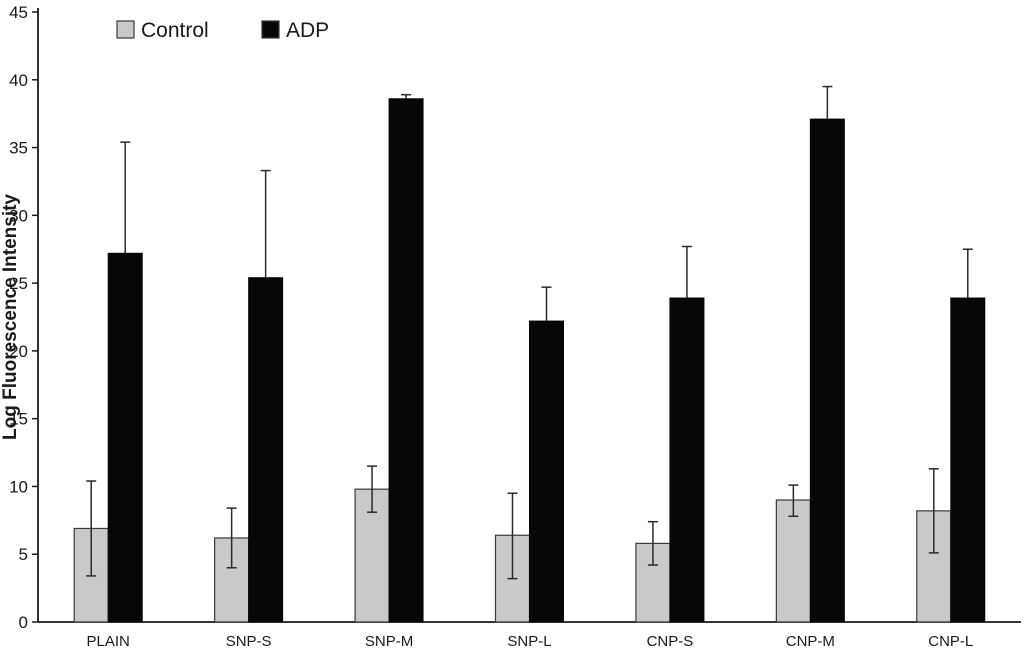 The width and height of the screenshot is (1024, 654). What do you see at coordinates (18, 419) in the screenshot?
I see `y-tick-label: 15` at bounding box center [18, 419].